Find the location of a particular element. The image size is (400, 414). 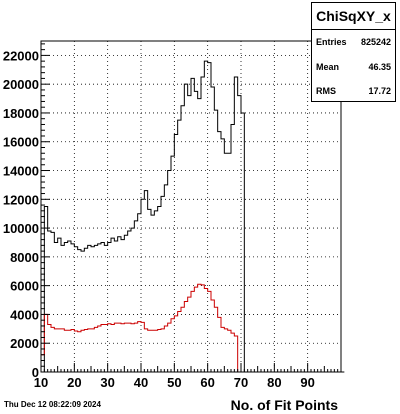

stats-rms-row: RMS 17.72 is located at coordinates (353, 91).